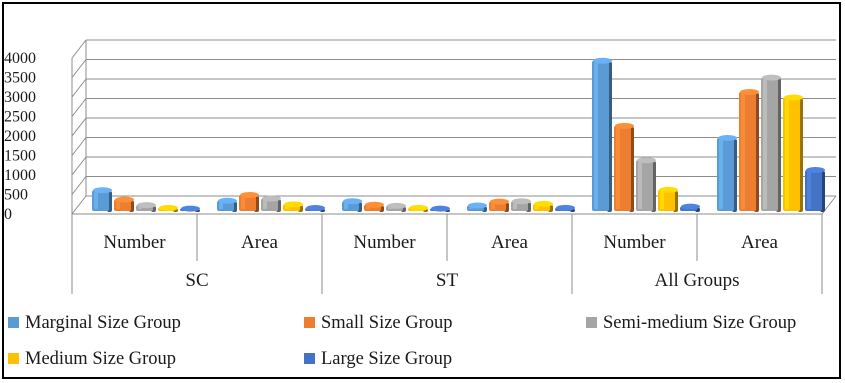 Image resolution: width=845 pixels, height=383 pixels. Describe the element at coordinates (699, 323) in the screenshot. I see `legend-label: Semi-medium Size Group` at that location.